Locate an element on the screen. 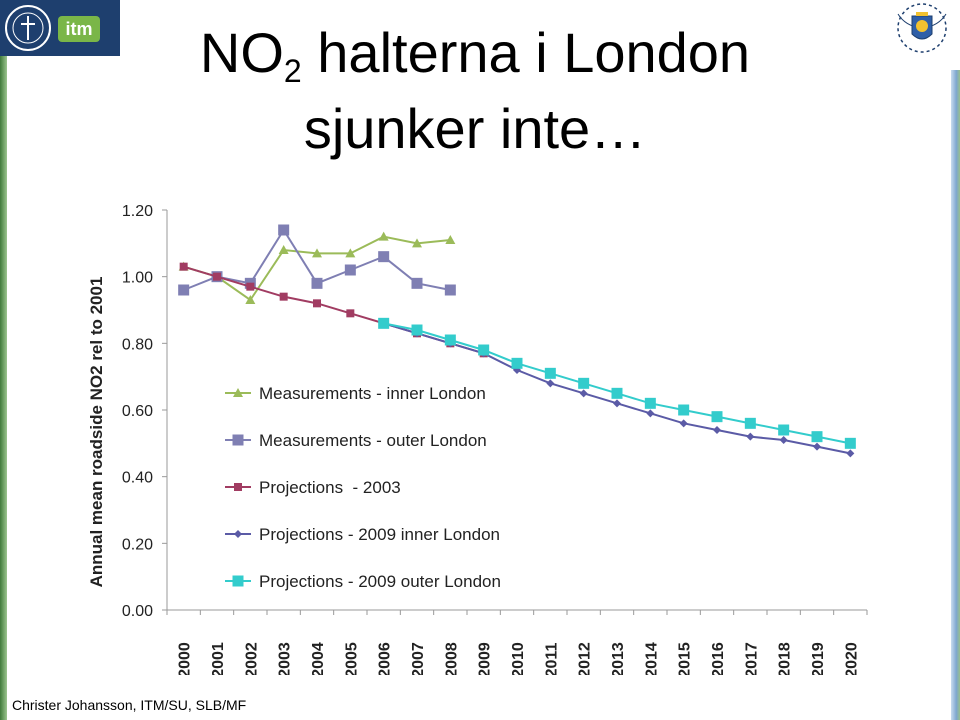  y-tick-label: 0.40 is located at coordinates (137, 478).